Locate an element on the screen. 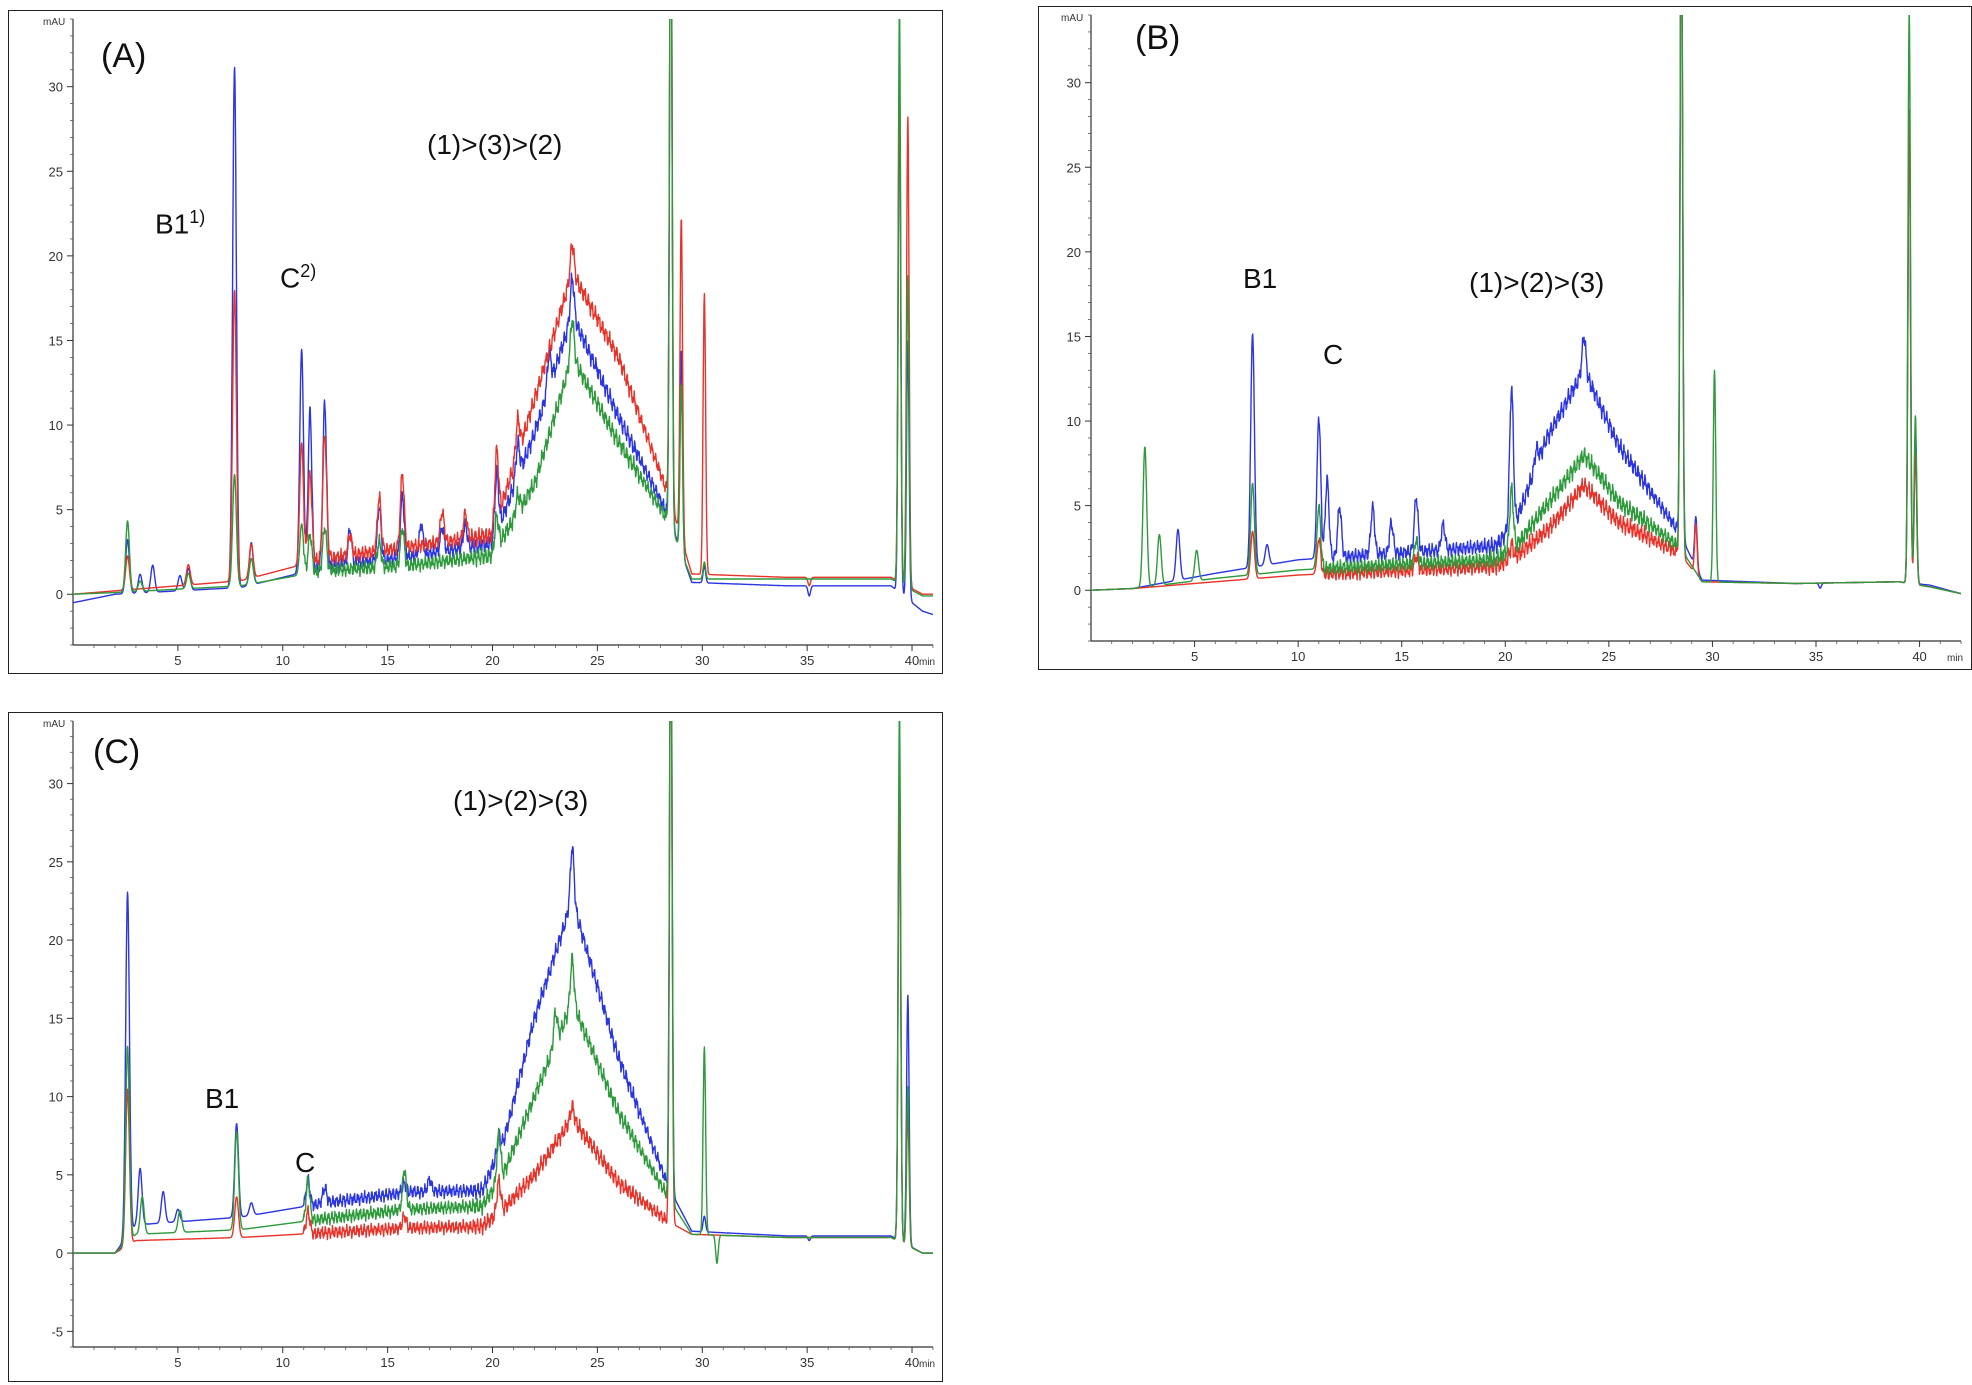  order-label-a: (1)>(3)>(2) is located at coordinates (495, 144).